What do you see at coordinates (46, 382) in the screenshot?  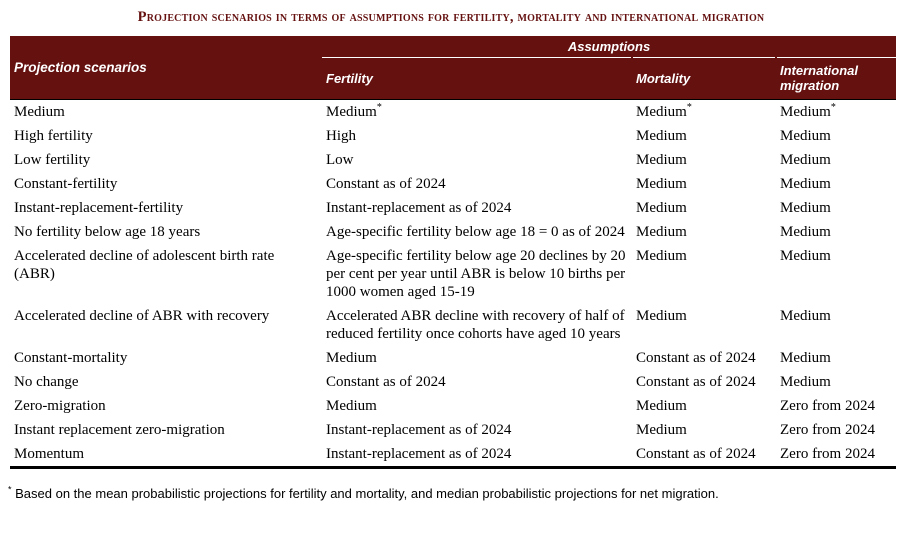 I see `cell-scenario: No change` at bounding box center [46, 382].